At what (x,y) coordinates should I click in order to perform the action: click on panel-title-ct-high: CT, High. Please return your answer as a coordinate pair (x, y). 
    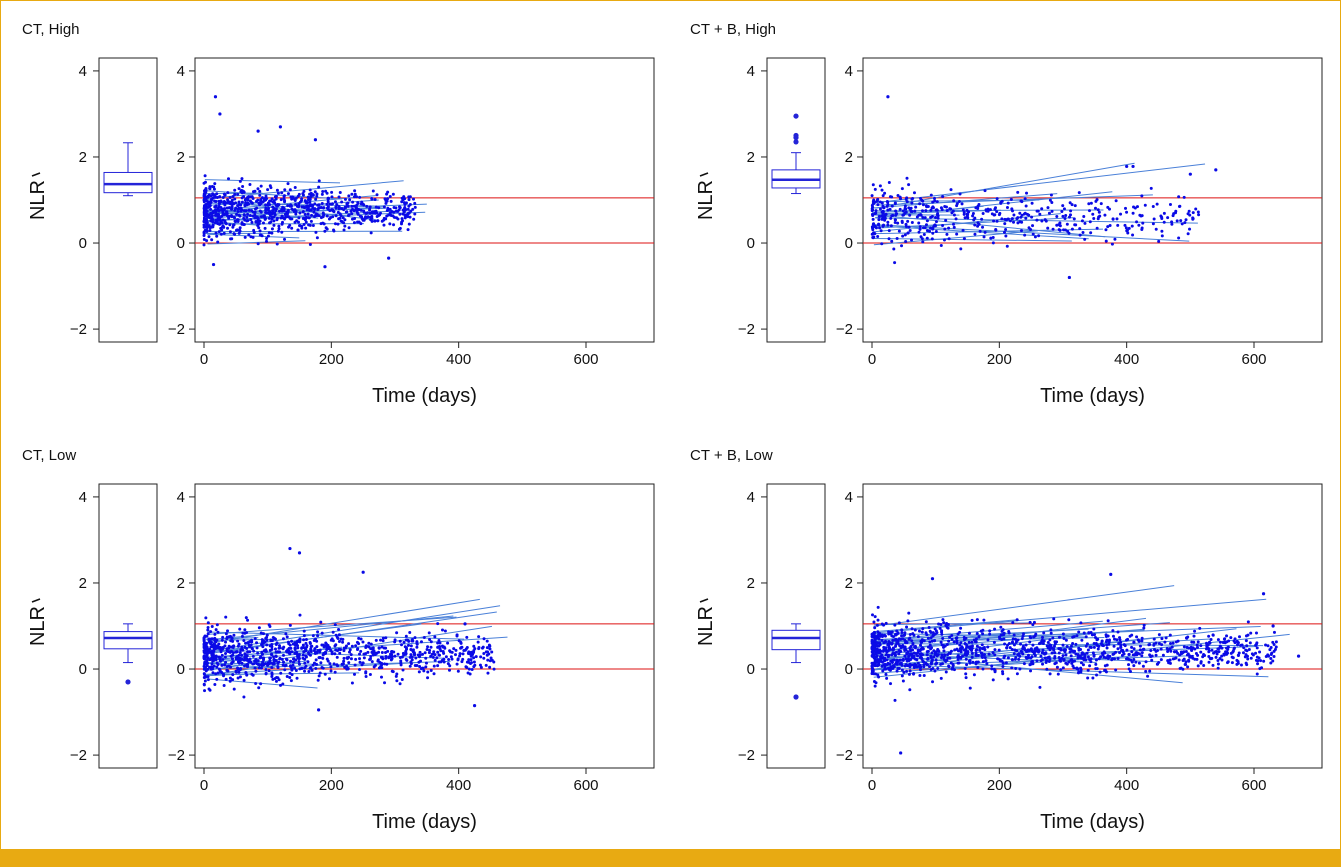
    Looking at the image, I should click on (51, 29).